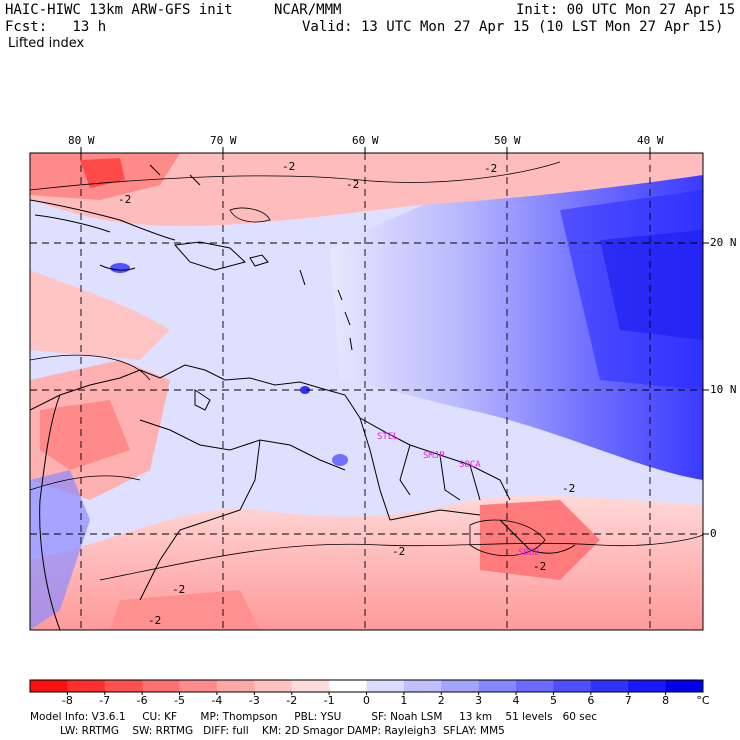 The height and width of the screenshot is (740, 740). Describe the element at coordinates (388, 437) in the screenshot. I see `site-label-stel: STEL` at that location.